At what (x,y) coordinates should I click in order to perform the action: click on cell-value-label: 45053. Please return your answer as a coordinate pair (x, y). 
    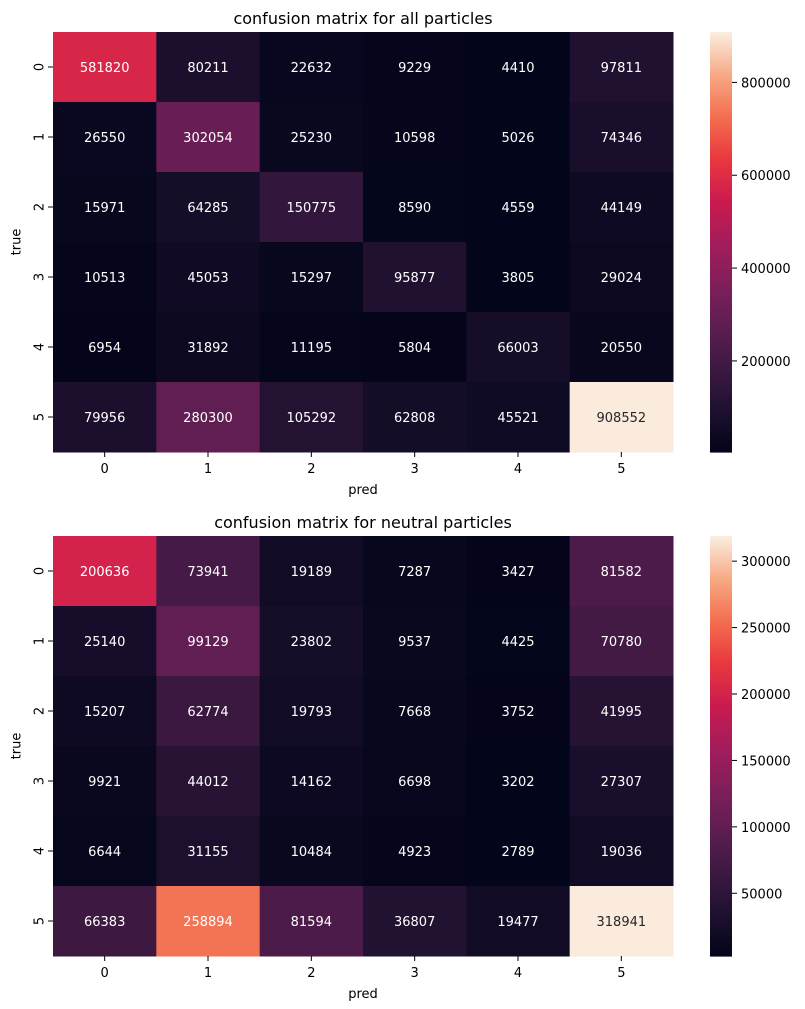
    Looking at the image, I should click on (207, 278).